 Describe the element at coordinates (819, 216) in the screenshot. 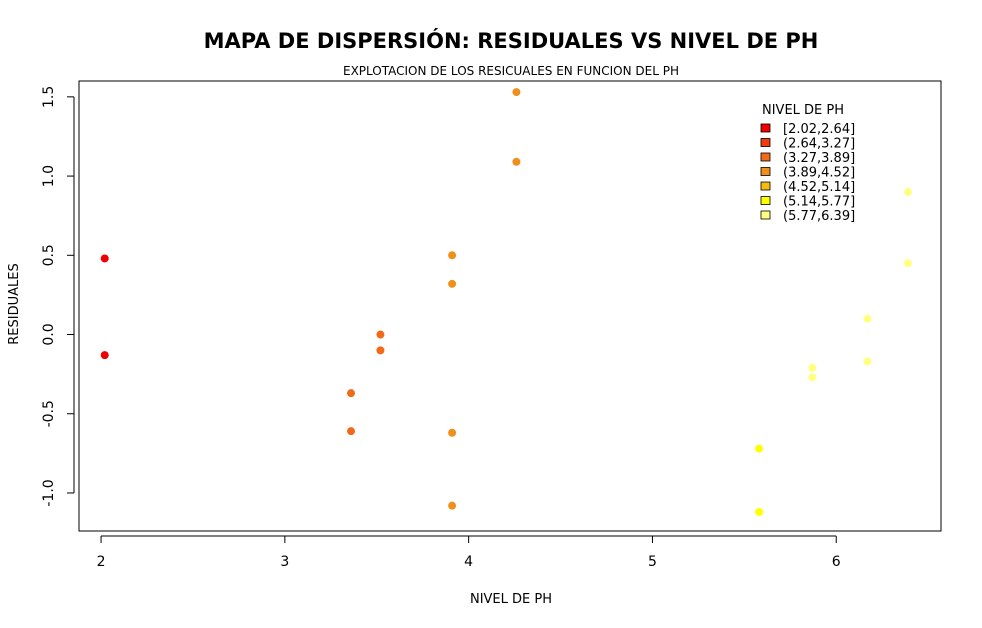

I see `legend-entry-label: (5.77,6.39]` at that location.